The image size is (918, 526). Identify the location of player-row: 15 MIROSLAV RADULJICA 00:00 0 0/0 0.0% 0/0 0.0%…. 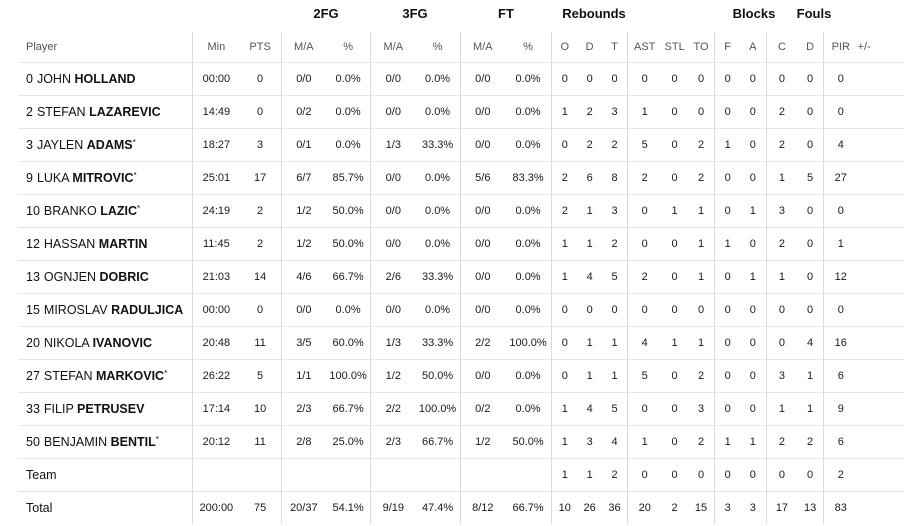
(461, 310).